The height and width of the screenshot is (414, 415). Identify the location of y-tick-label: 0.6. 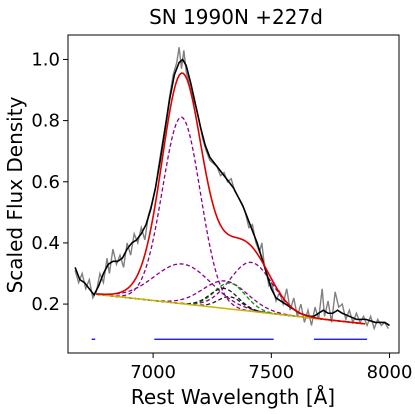
(45, 182).